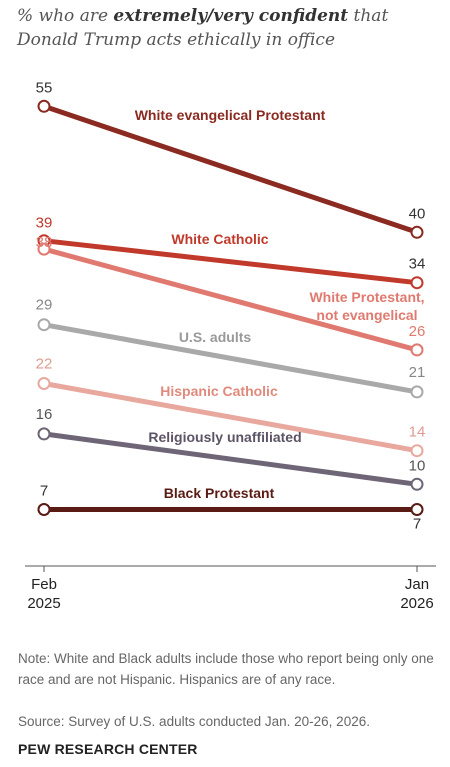 This screenshot has height=767, width=450. What do you see at coordinates (230, 299) in the screenshot?
I see `series-line-white-protestant-not-evangelical` at bounding box center [230, 299].